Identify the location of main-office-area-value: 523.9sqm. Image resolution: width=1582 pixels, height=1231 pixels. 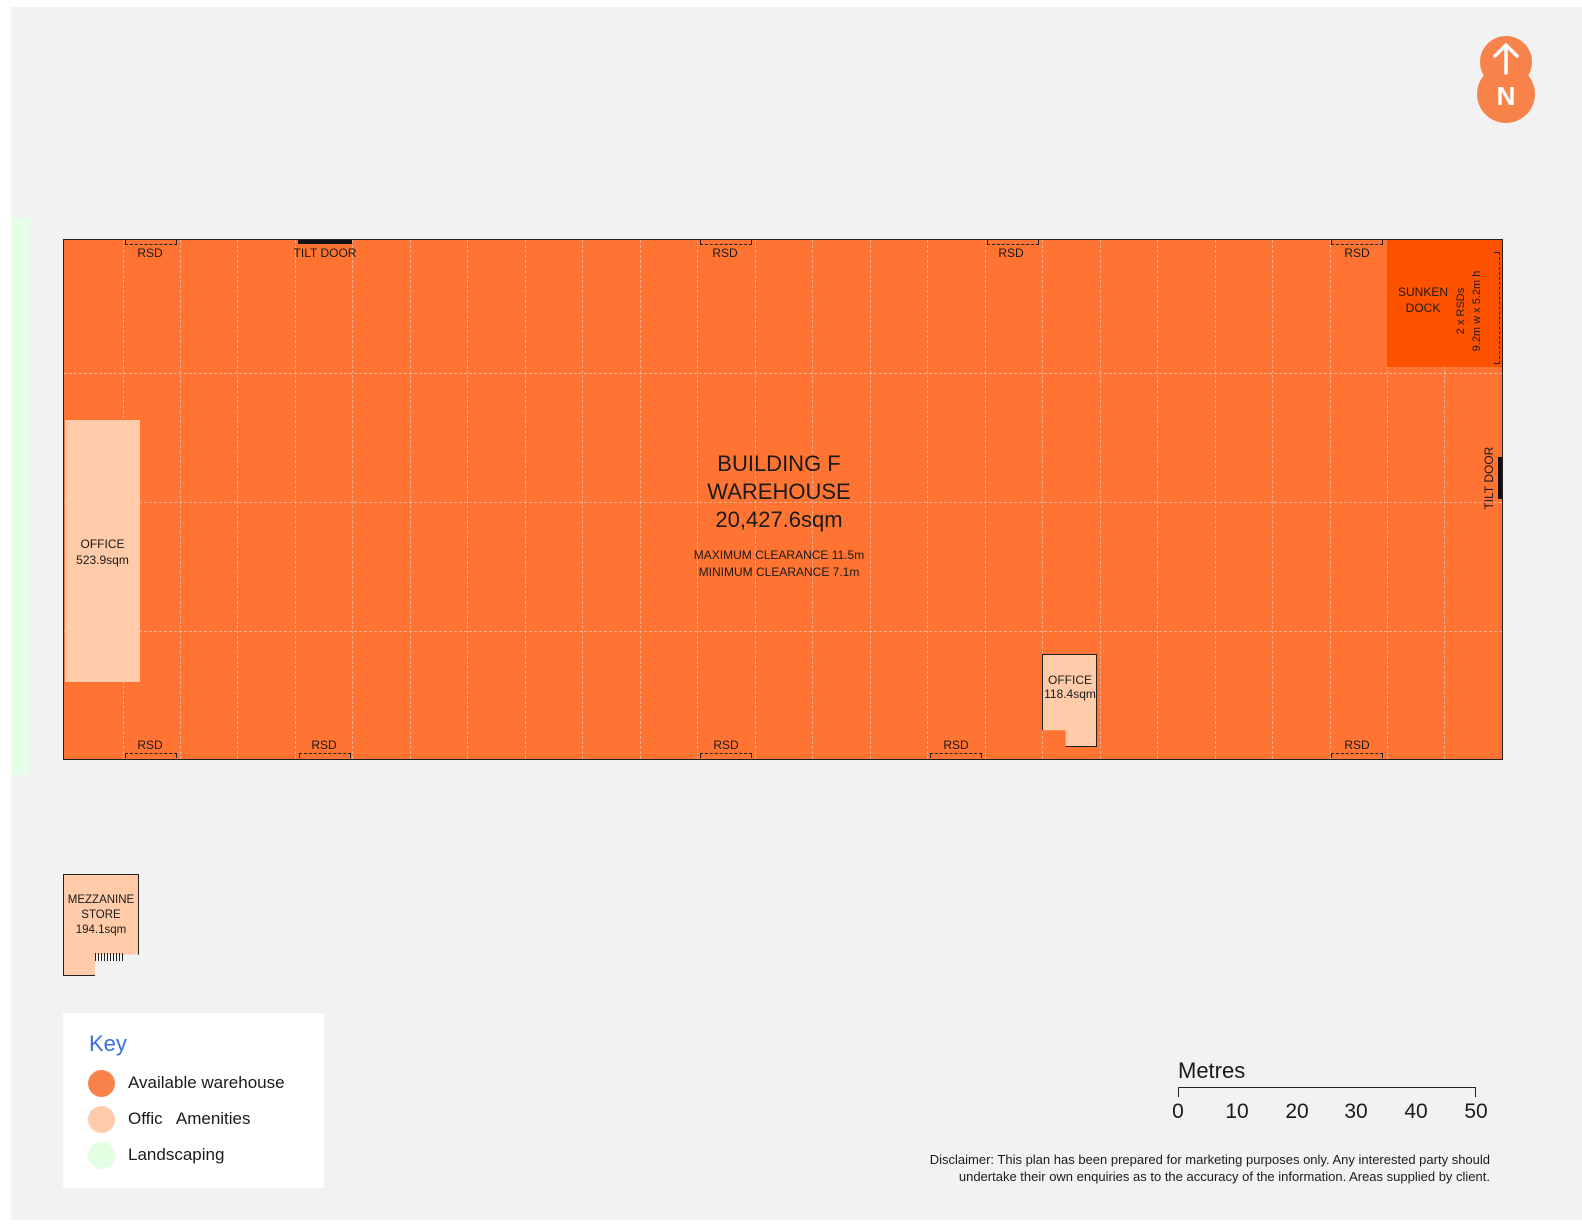
(102, 560).